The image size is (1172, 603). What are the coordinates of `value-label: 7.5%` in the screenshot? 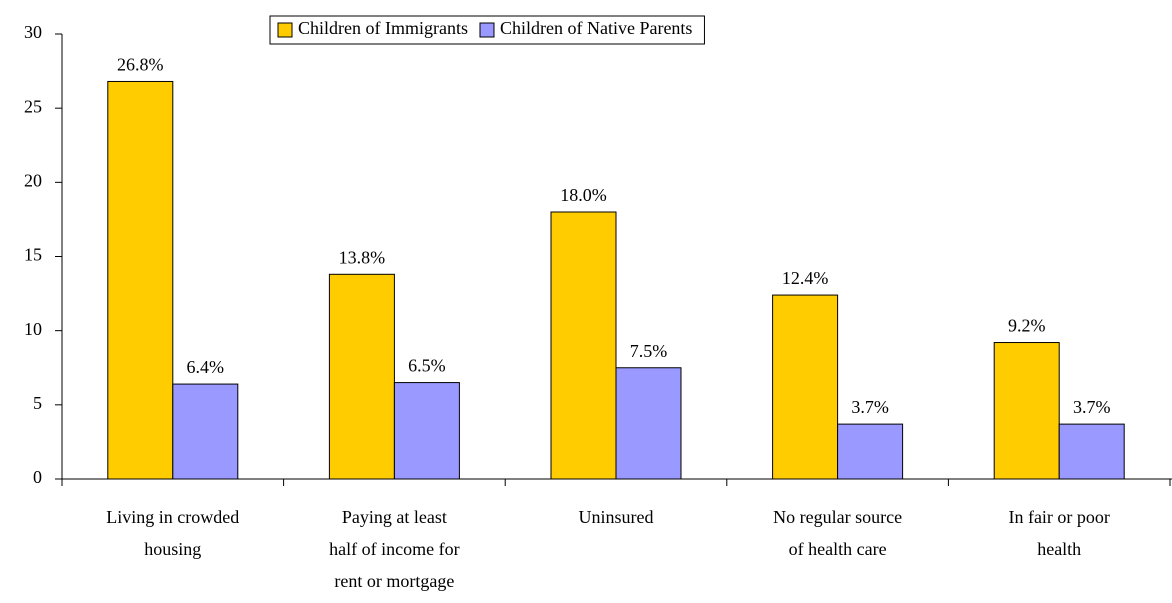 It's located at (649, 351).